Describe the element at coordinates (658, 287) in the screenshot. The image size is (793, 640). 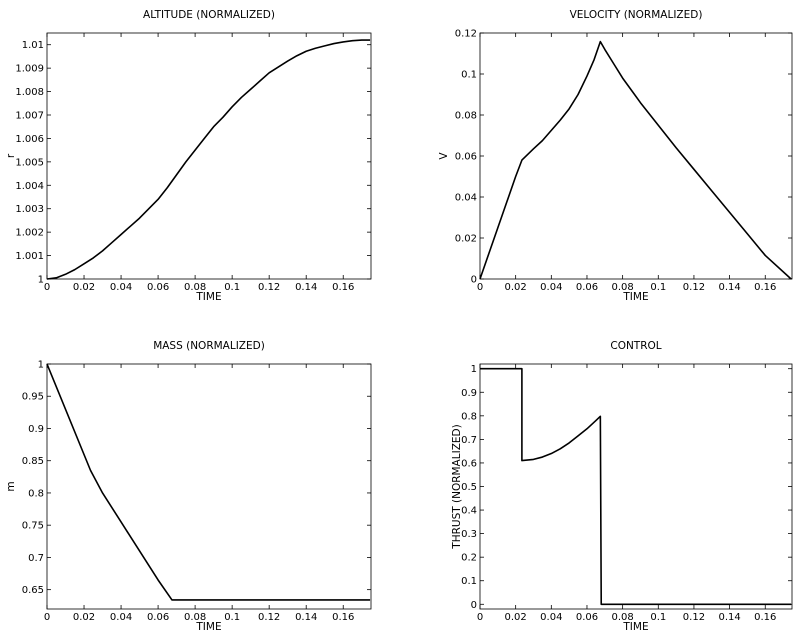
I see `velocity-x-tick-label: 0.1` at that location.